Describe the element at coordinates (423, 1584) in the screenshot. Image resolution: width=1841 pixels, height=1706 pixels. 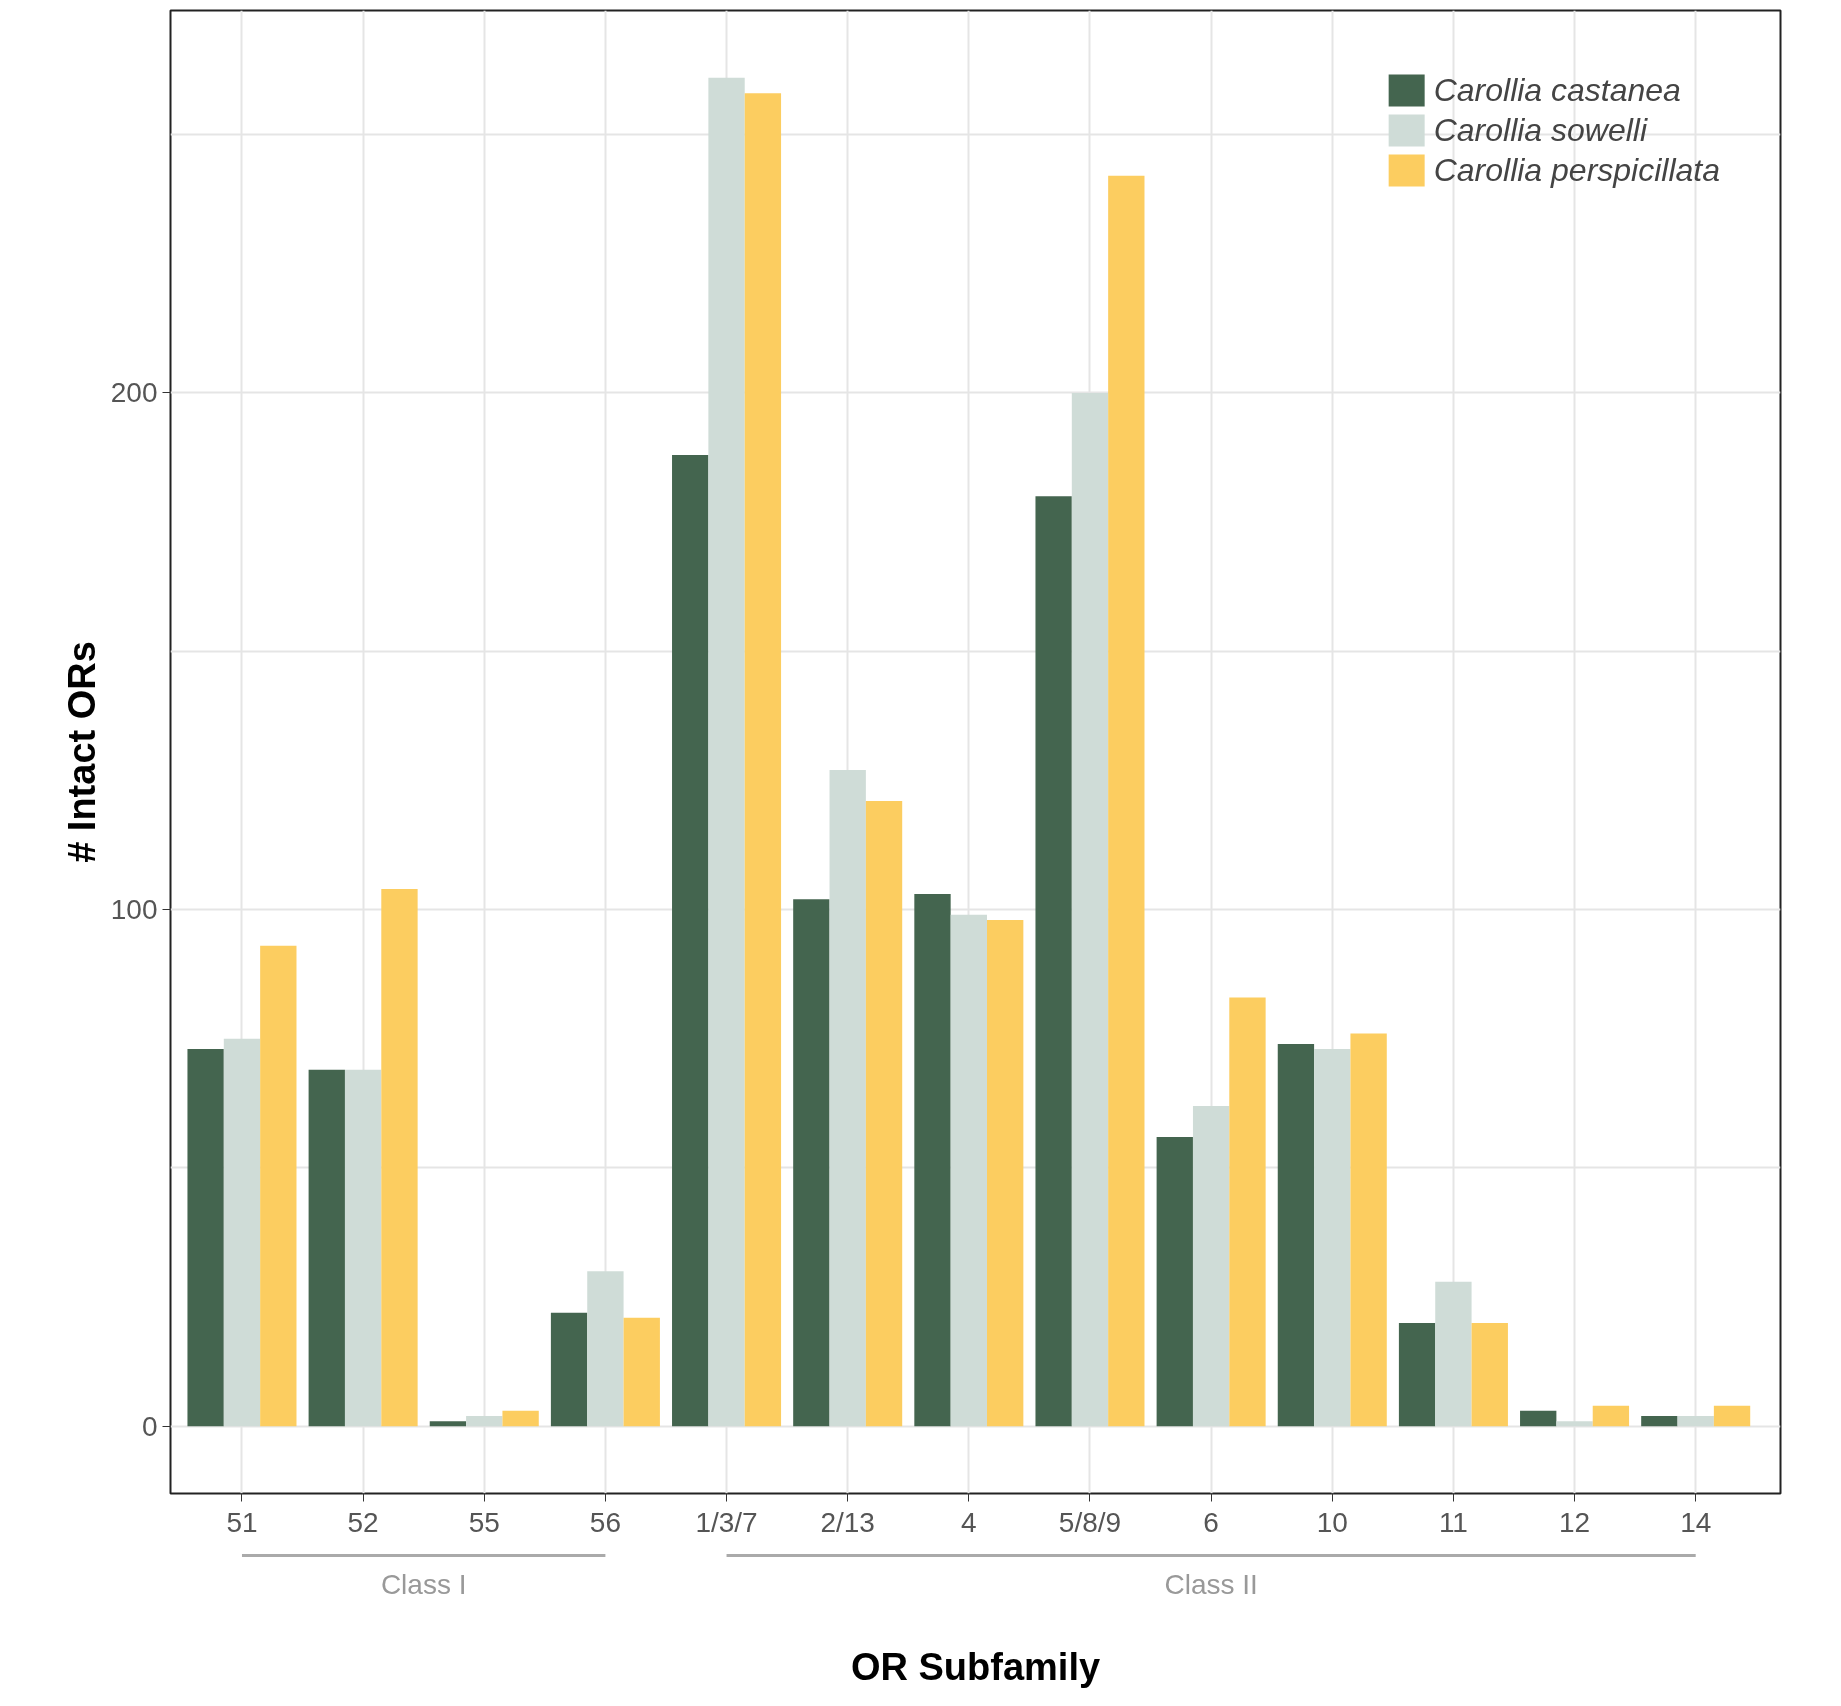
I see `text: Class I` at that location.